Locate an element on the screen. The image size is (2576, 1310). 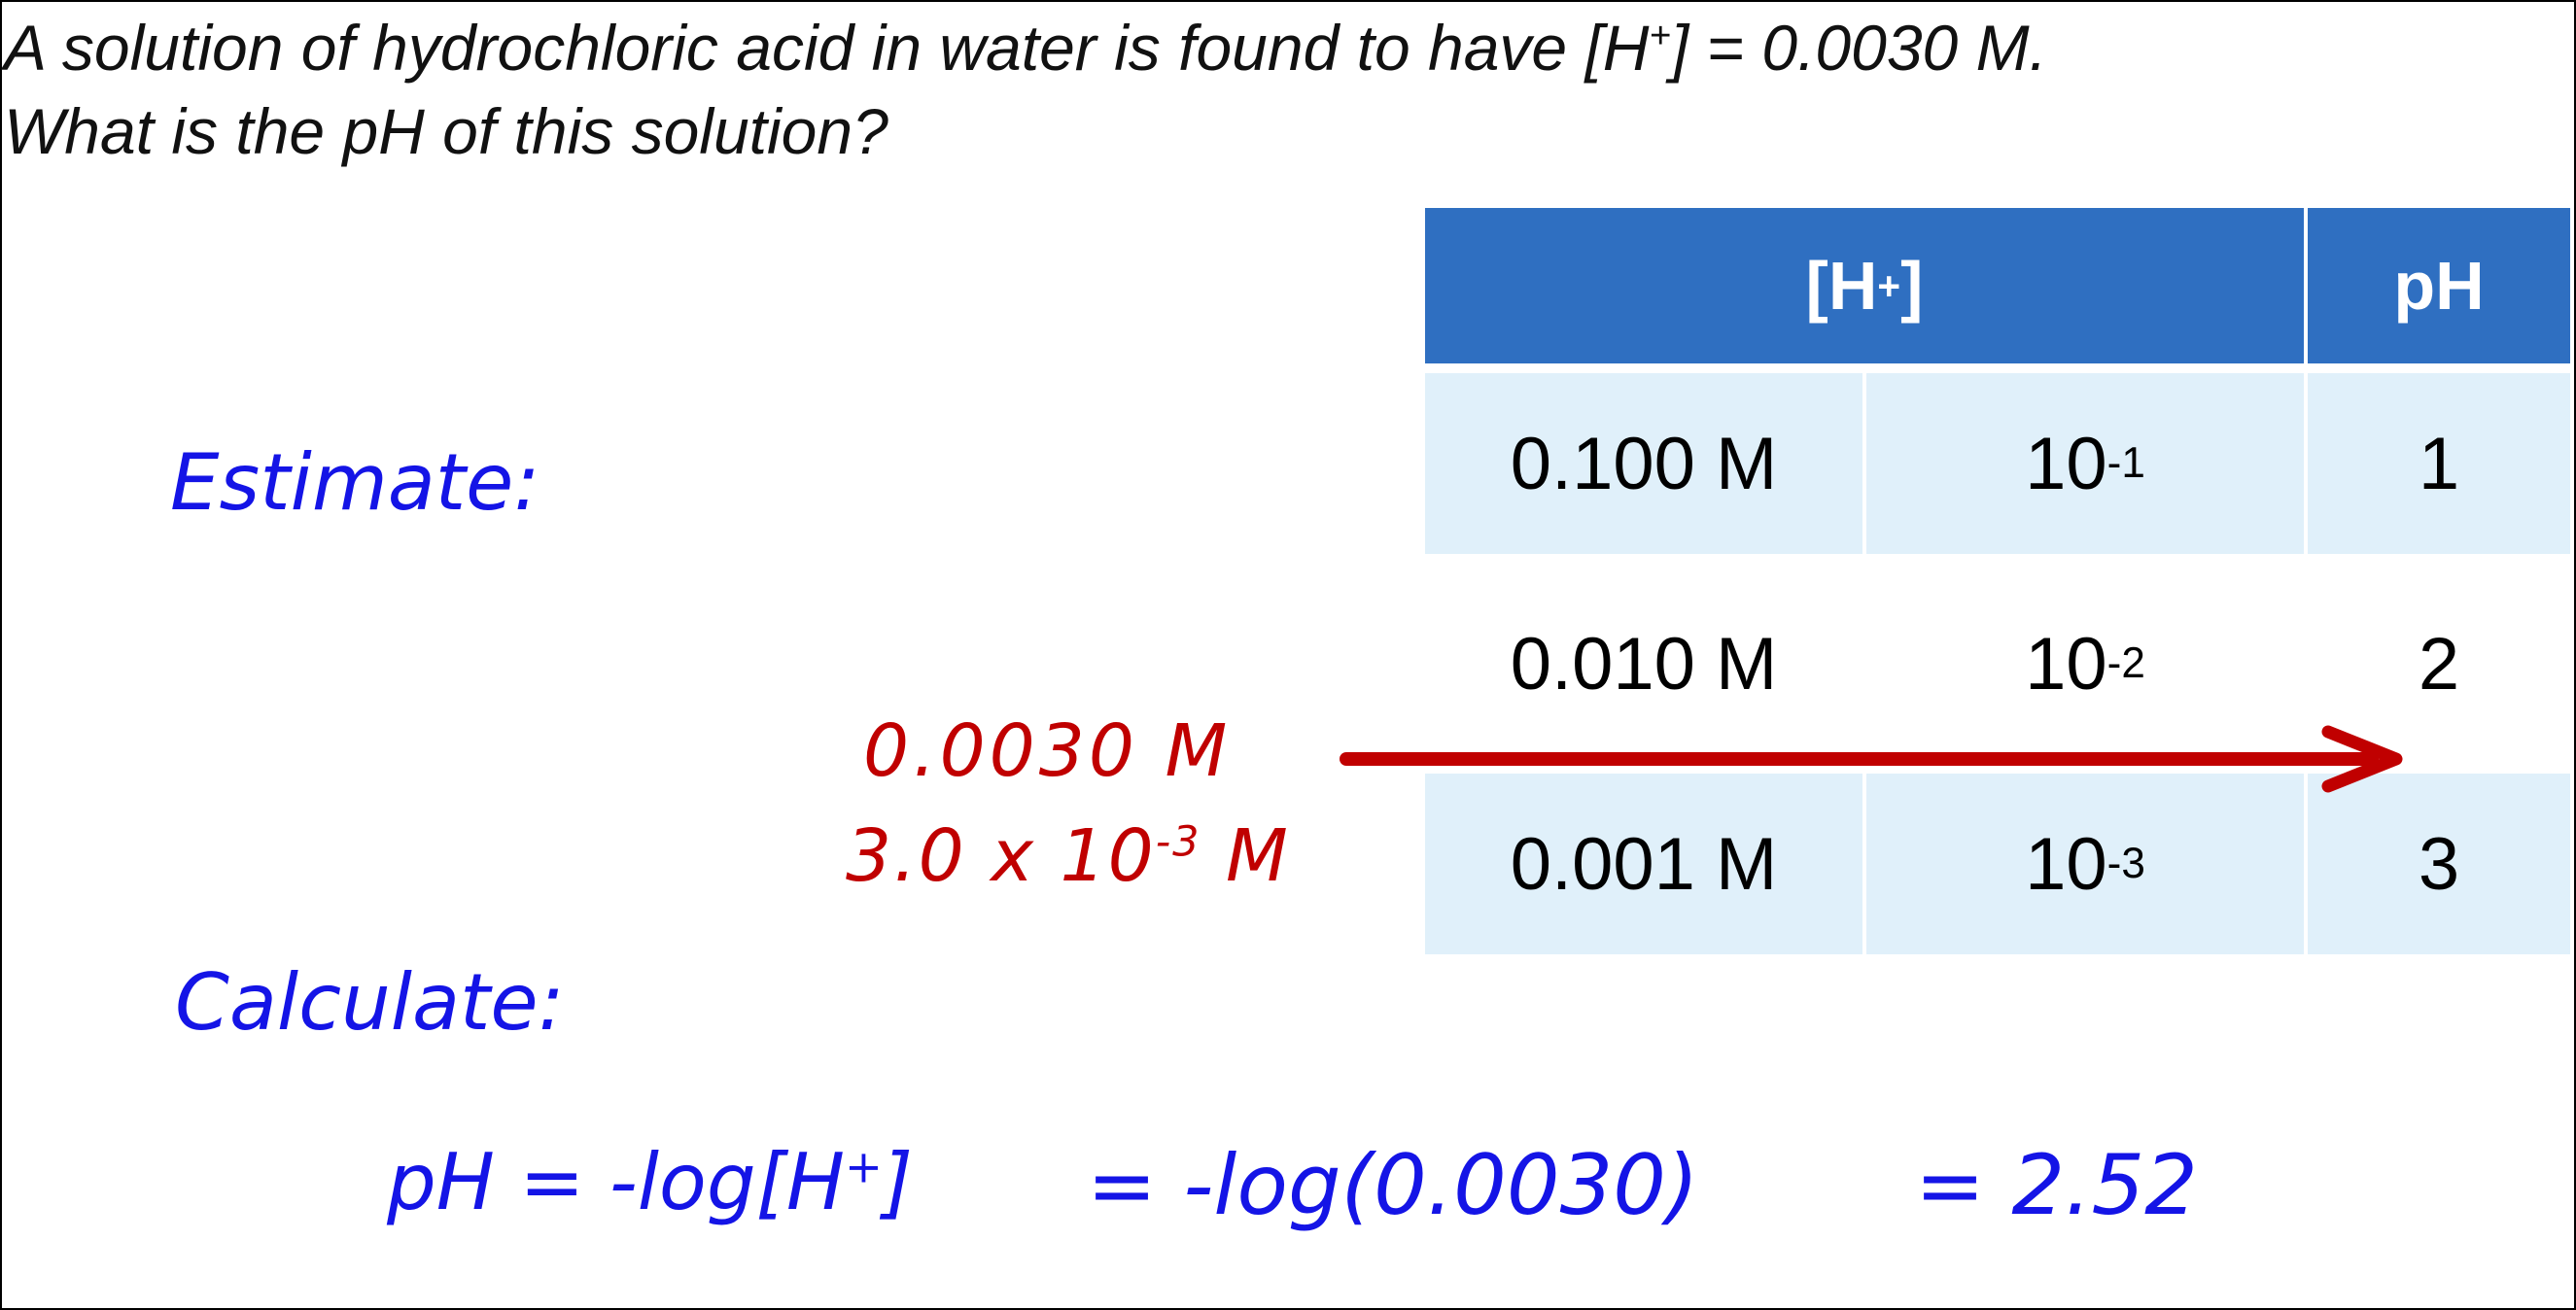
header-h-start: [H is located at coordinates (1842, 286).